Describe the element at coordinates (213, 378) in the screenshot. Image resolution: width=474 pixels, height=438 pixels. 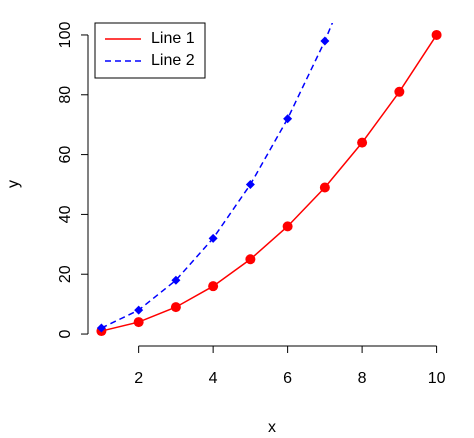
I see `x-tick-label: 4` at that location.